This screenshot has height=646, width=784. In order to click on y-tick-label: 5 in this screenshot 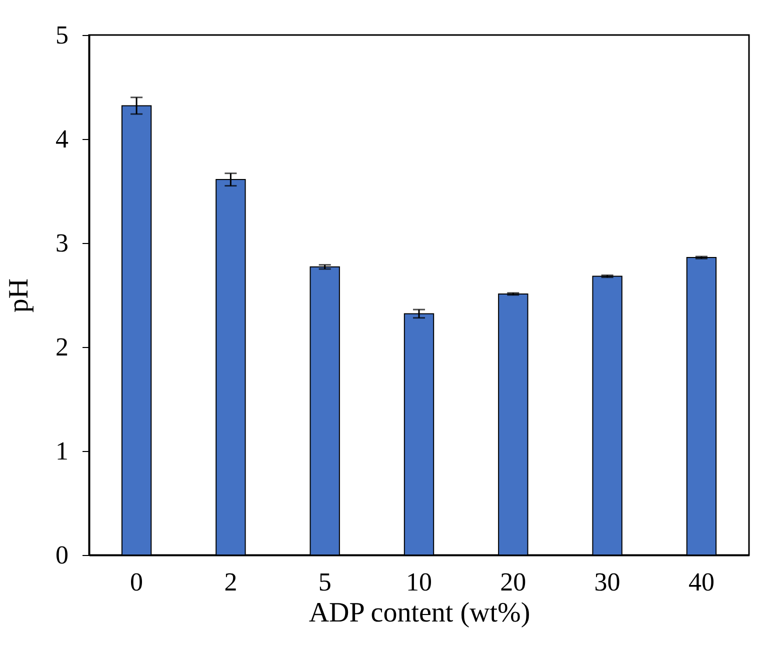, I will do `click(62, 35)`.